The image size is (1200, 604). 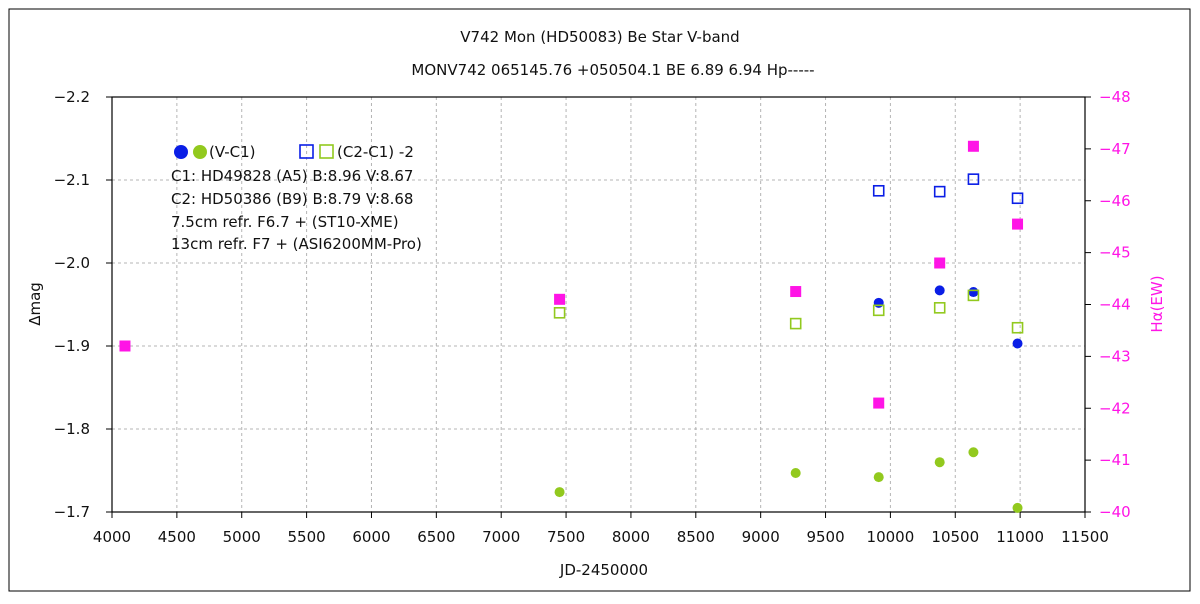 What do you see at coordinates (1115, 149) in the screenshot?
I see `y2-tick-label: −47` at bounding box center [1115, 149].